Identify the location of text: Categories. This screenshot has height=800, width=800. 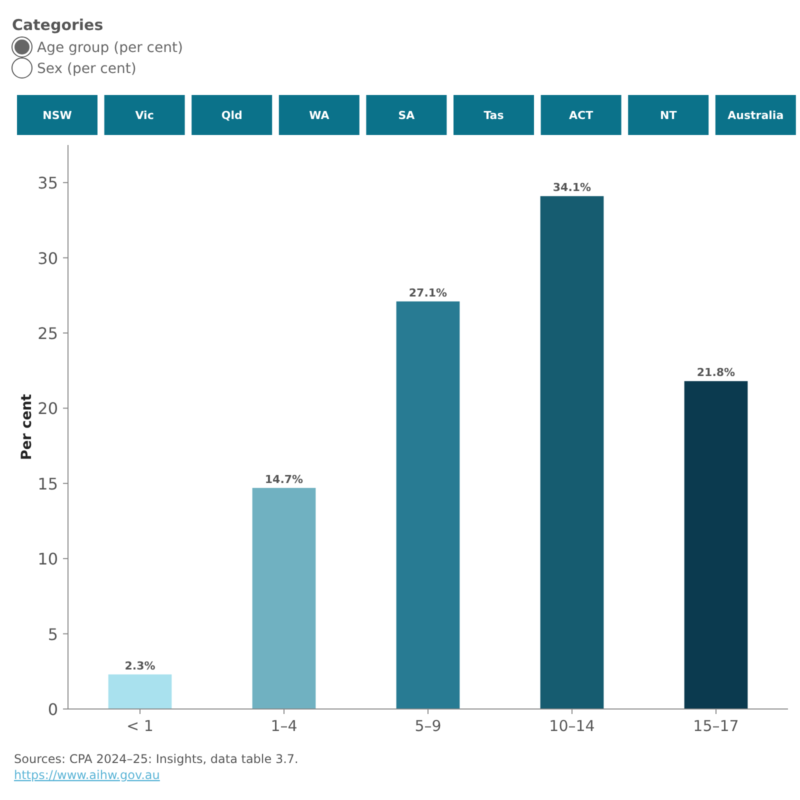
(58, 25).